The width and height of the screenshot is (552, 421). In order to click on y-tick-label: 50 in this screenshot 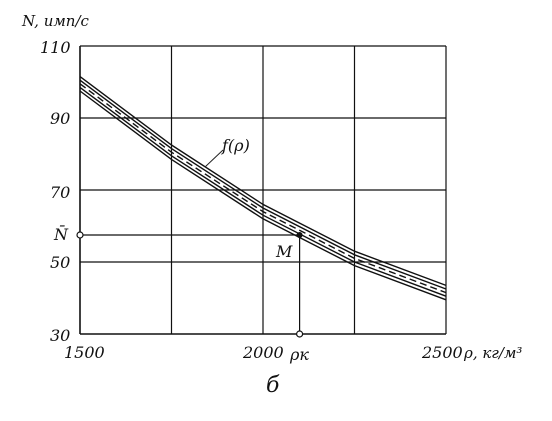, I will do `click(60, 262)`.